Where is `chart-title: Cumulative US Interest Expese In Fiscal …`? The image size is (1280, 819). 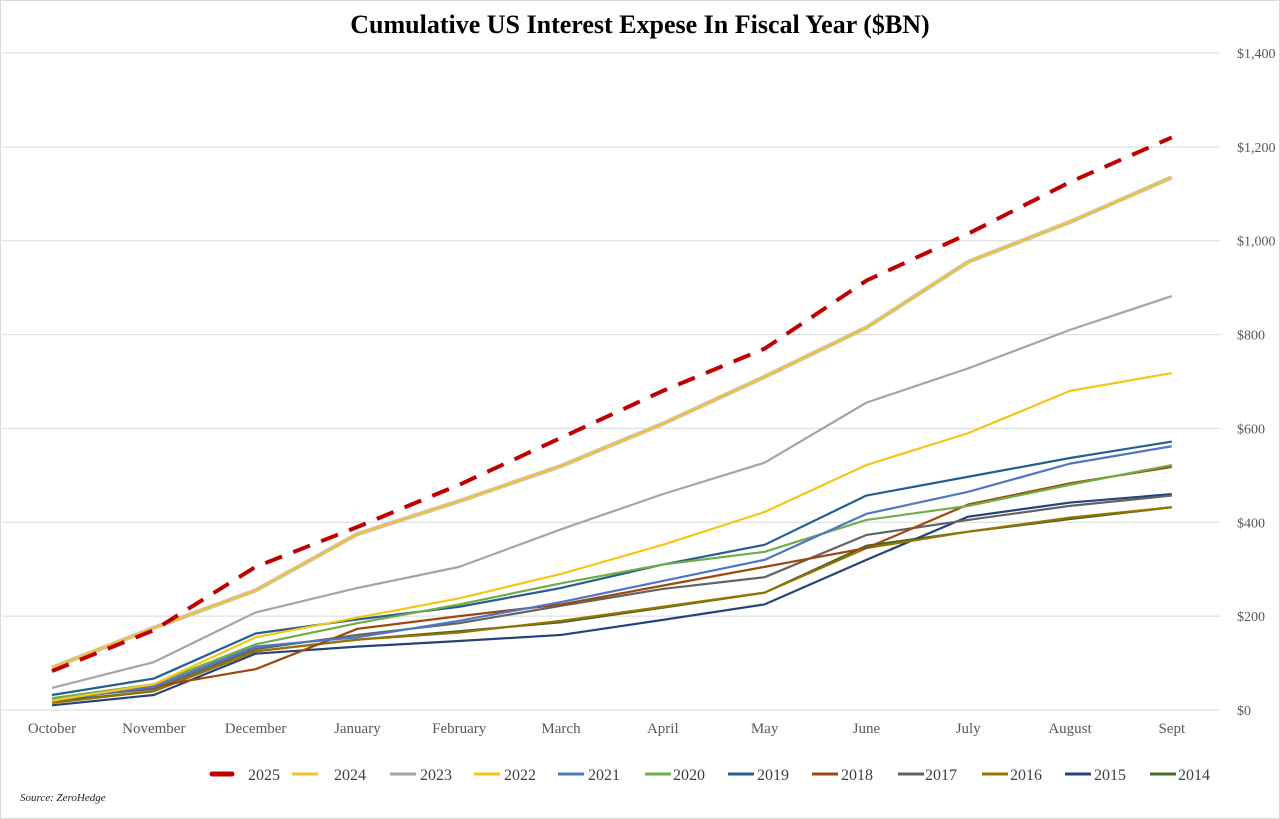 chart-title: Cumulative US Interest Expese In Fiscal … is located at coordinates (640, 24).